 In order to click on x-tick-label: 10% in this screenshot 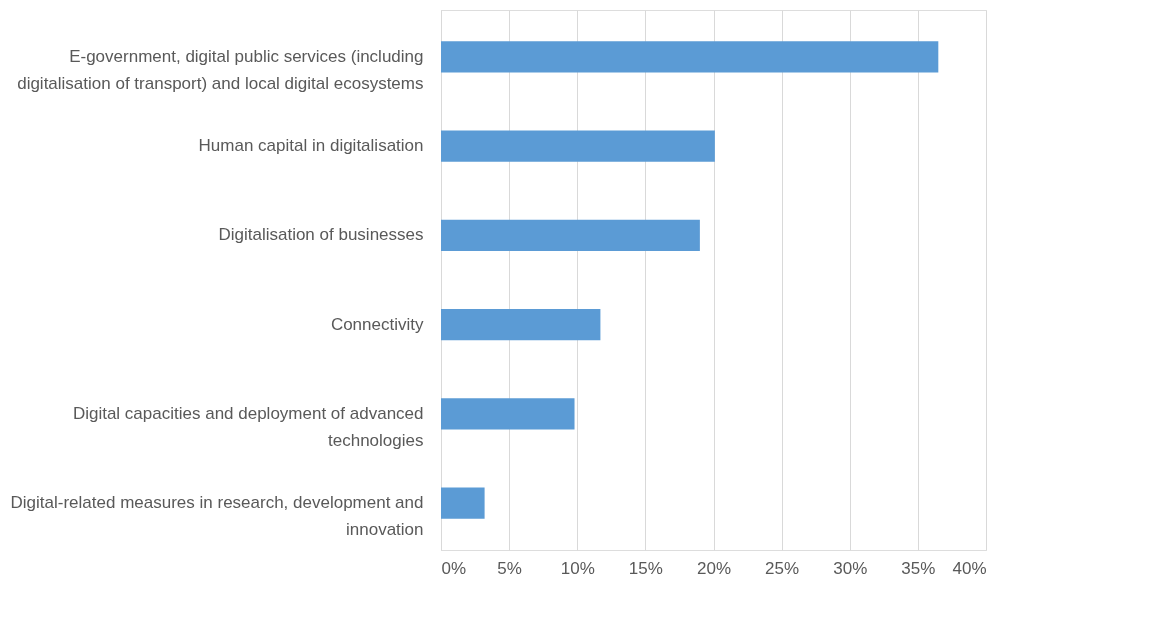, I will do `click(577, 568)`.